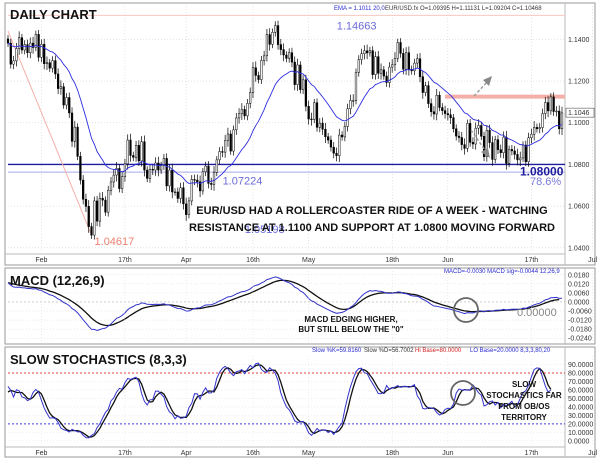  I want to click on last-value-label: 1.1046, so click(579, 113).